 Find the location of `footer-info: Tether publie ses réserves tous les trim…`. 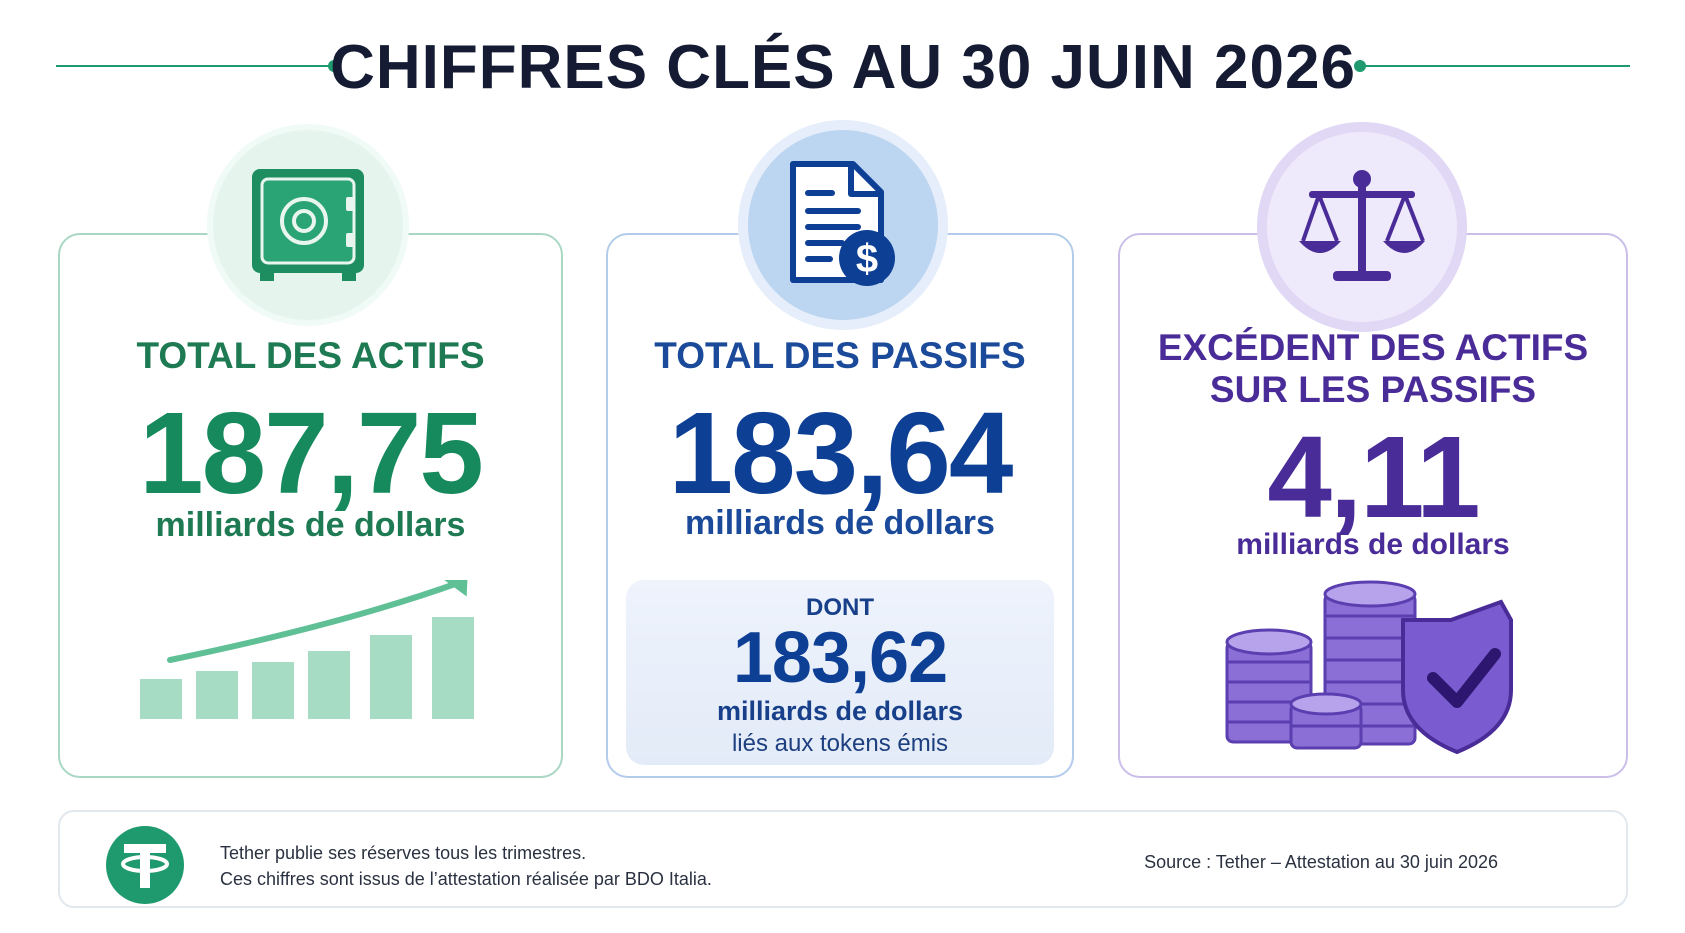

footer-info: Tether publie ses réserves tous les trim… is located at coordinates (466, 866).